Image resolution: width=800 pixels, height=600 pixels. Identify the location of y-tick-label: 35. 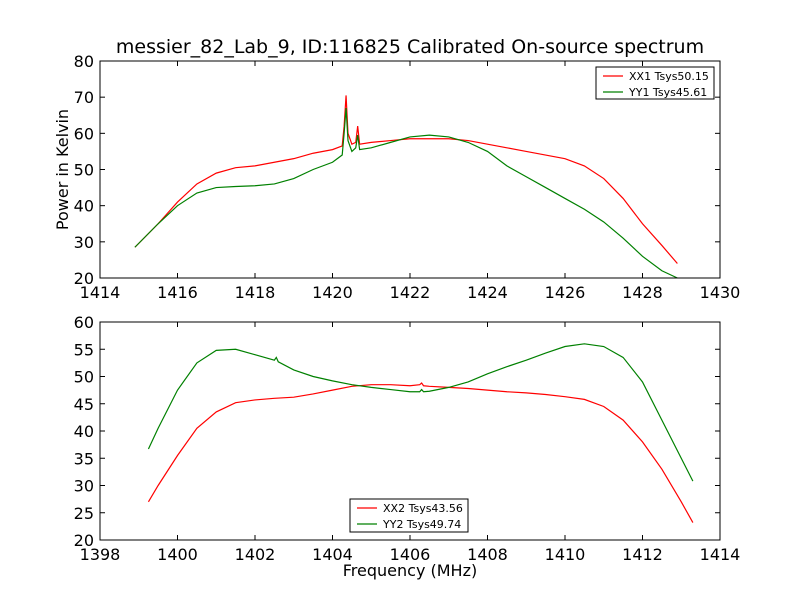
(84, 458).